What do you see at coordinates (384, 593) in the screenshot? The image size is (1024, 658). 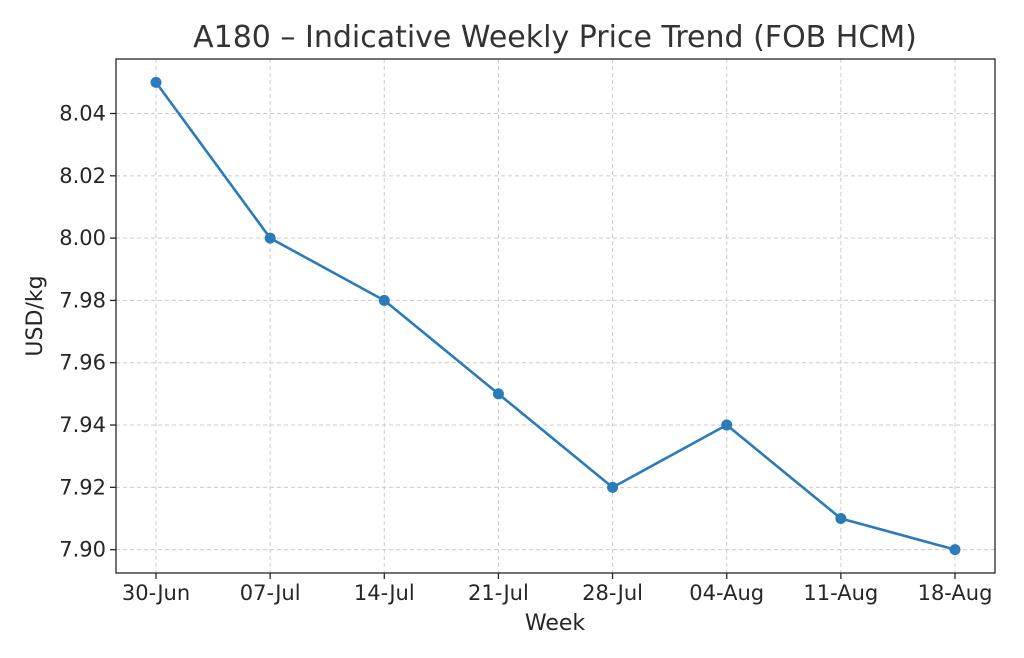 I see `x-tick-label: 14-Jul` at bounding box center [384, 593].